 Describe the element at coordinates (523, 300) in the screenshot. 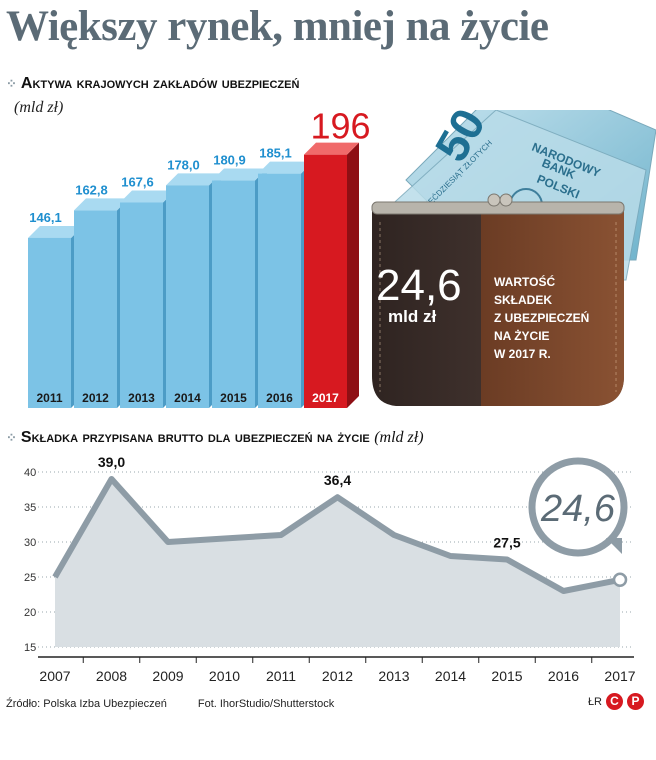

I see `wallet-note-line-2: SKŁADEK` at that location.